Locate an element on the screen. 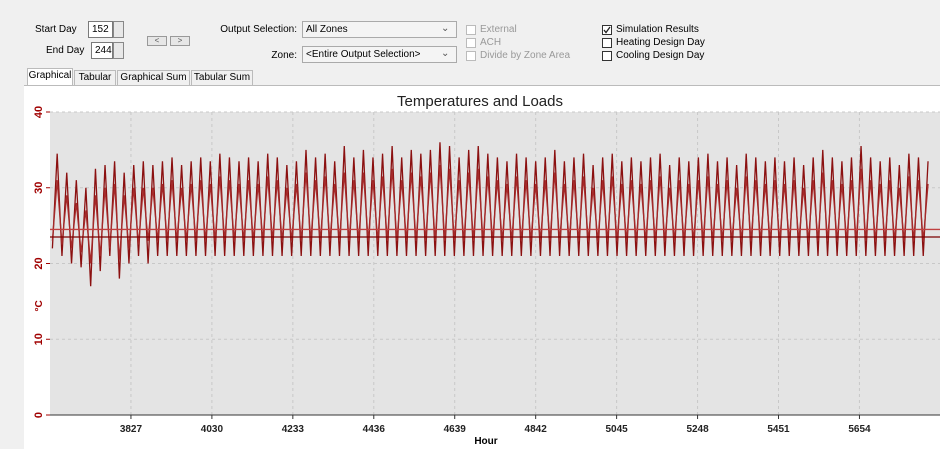  y-tick-label: 20 is located at coordinates (39, 263).